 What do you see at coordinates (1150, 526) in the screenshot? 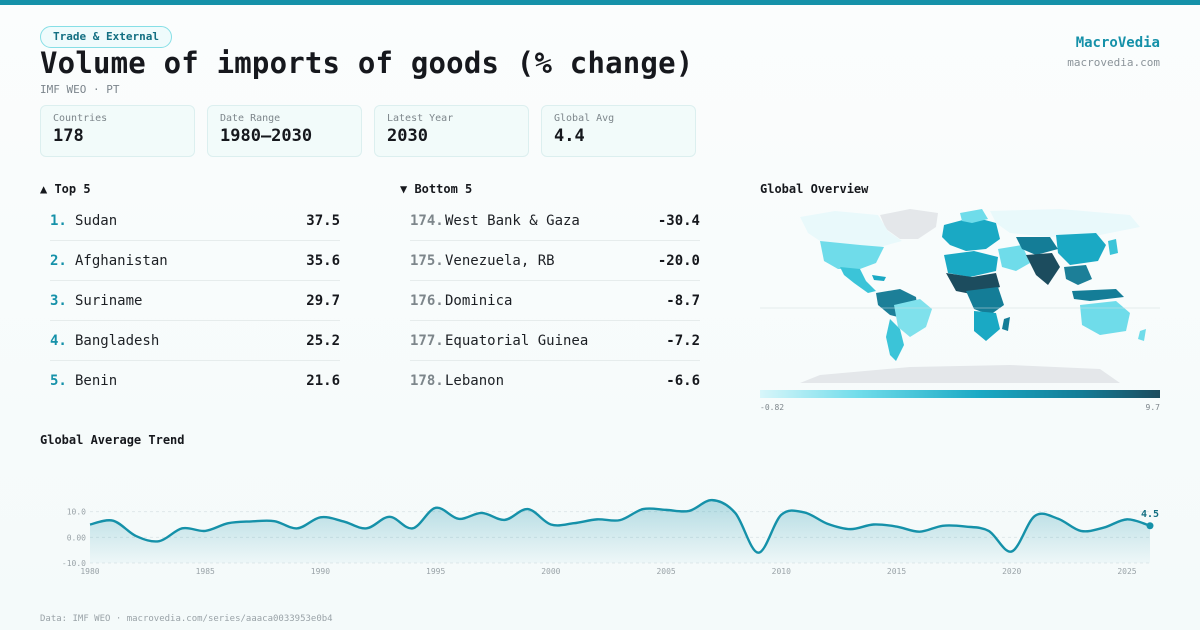
I see `trend-end-point` at bounding box center [1150, 526].